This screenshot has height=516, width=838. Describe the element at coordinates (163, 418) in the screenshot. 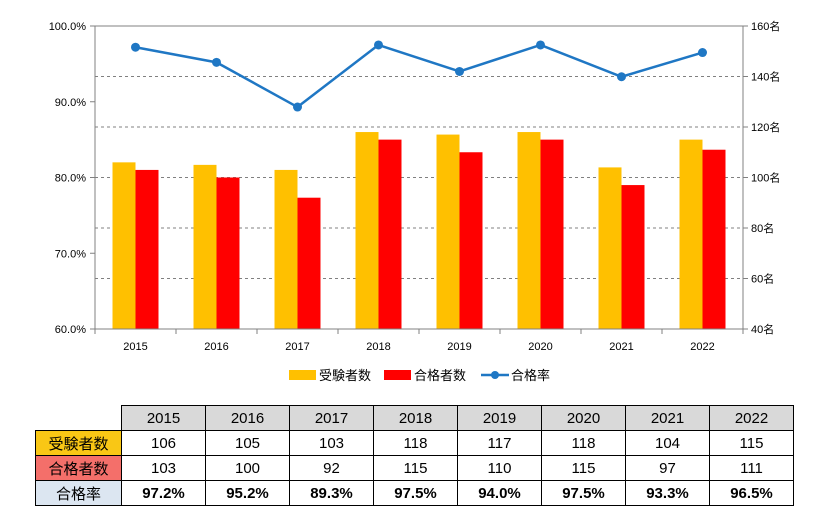

I see `year-header: 2015` at that location.